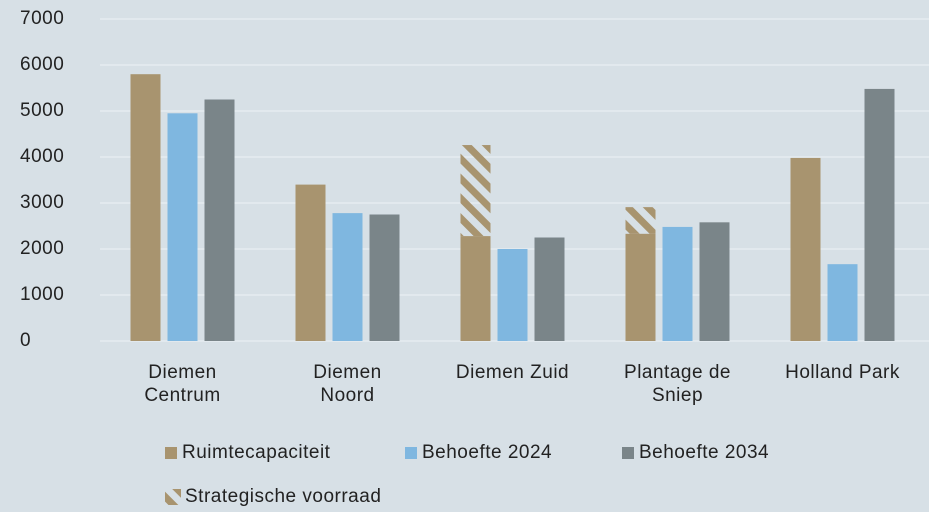 Image resolution: width=929 pixels, height=512 pixels. Describe the element at coordinates (283, 496) in the screenshot. I see `legend-label: Strategische voorraad` at that location.